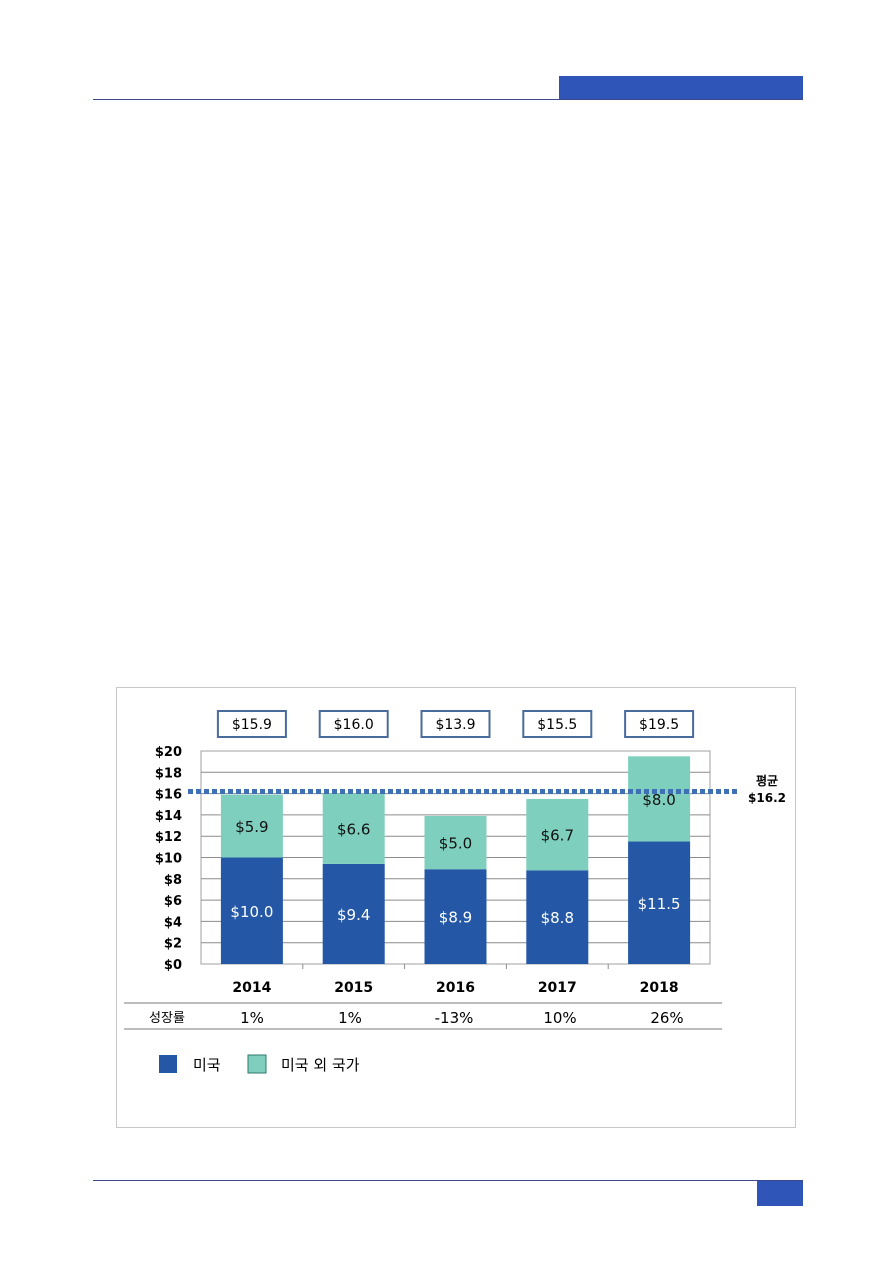  I want to click on bar-data-label: $11.5, so click(659, 904).